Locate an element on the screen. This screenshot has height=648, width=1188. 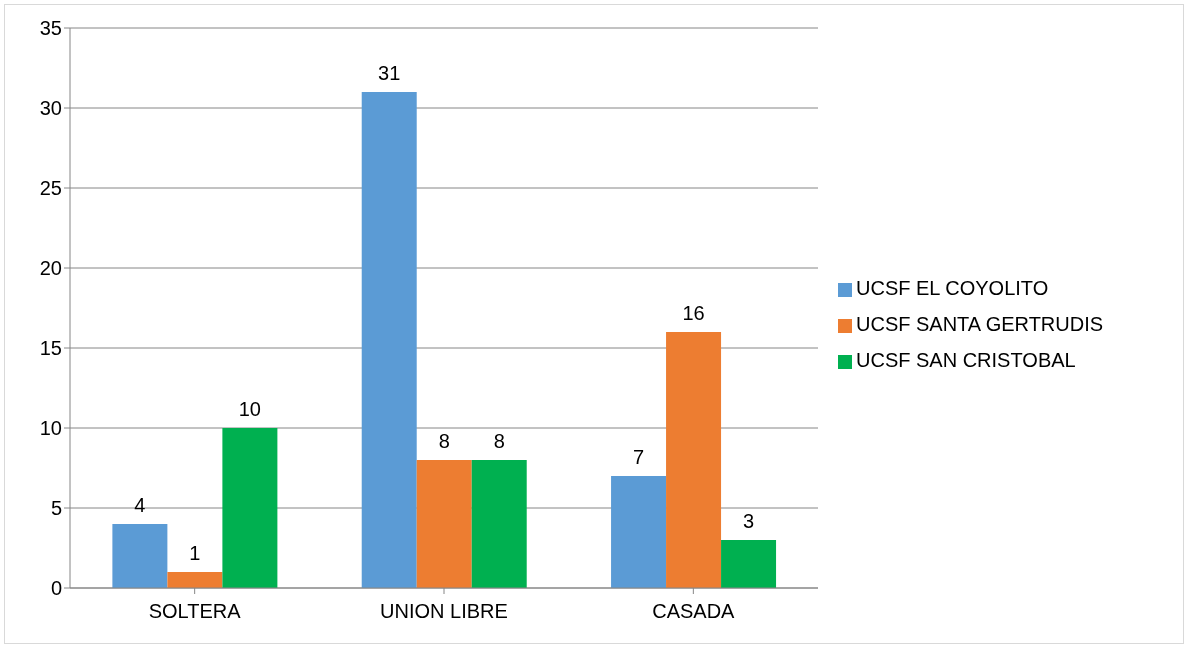
data-label: 7 is located at coordinates (638, 457).